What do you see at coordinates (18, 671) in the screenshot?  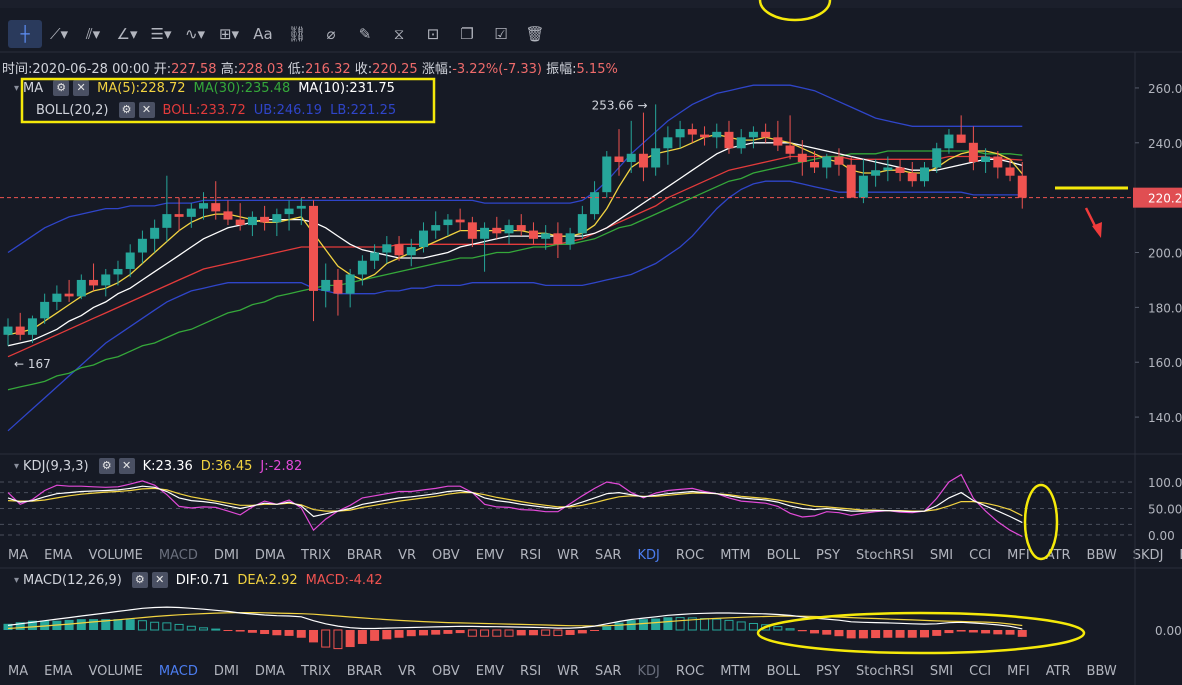 I see `lower-tab-ma: MA` at bounding box center [18, 671].